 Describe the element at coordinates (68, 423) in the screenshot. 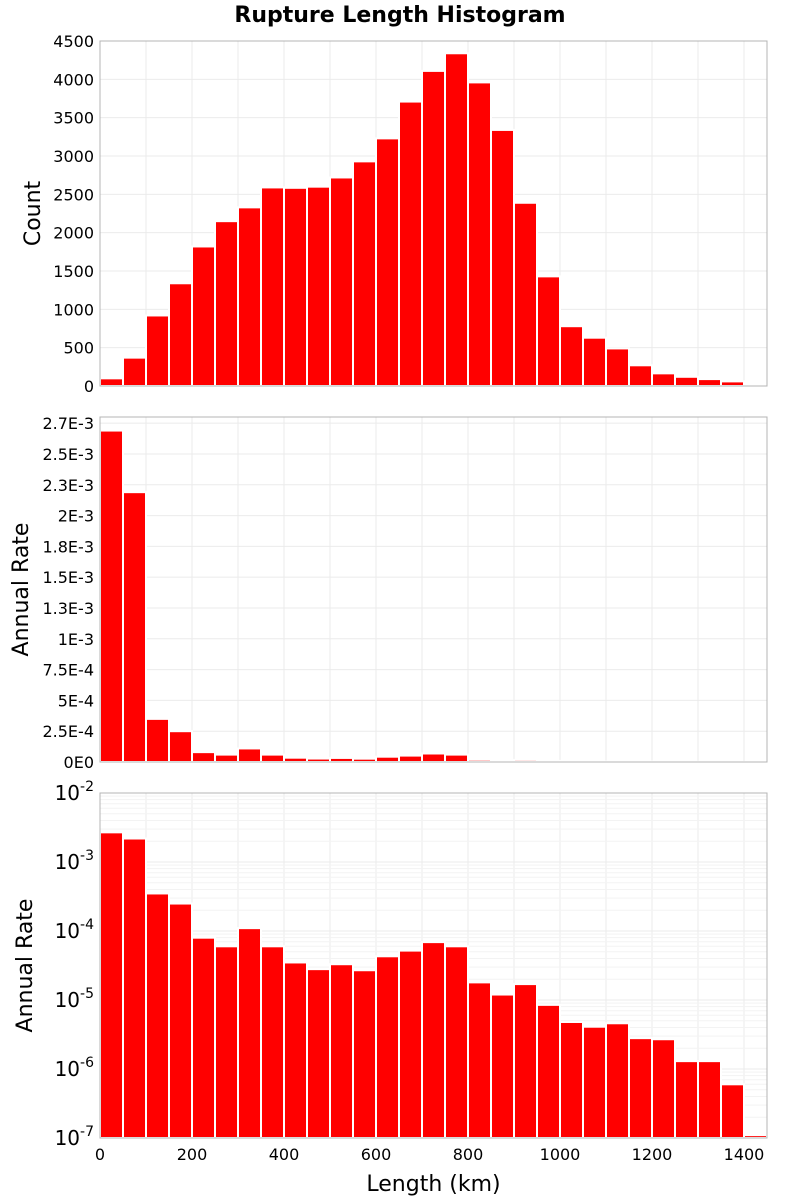

I see `y-tick-label: 2.7E-3` at that location.